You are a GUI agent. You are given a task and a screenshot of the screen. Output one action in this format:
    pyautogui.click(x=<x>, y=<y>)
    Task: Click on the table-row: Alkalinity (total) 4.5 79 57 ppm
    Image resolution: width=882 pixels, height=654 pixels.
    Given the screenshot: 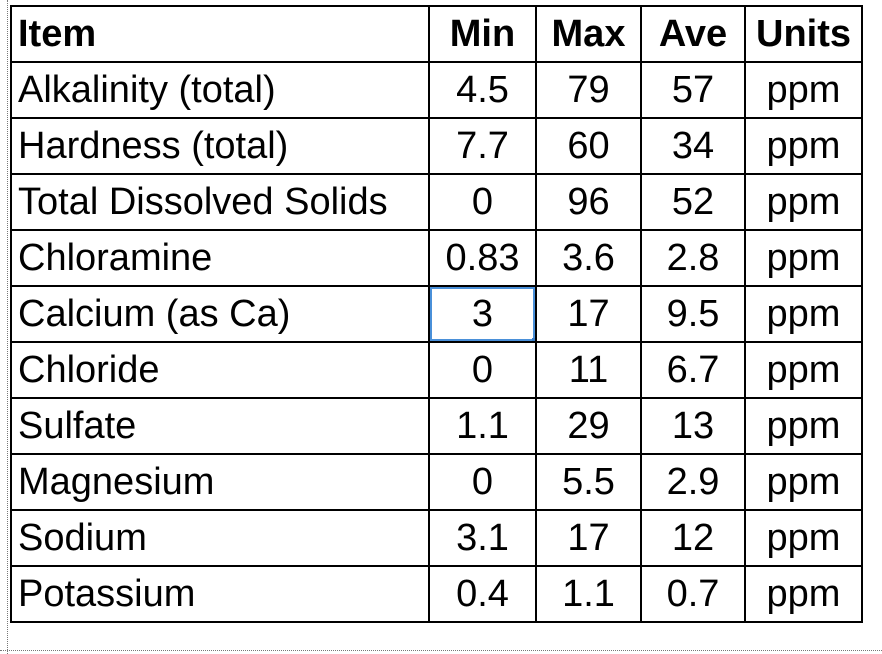 What is the action you would take?
    pyautogui.click(x=436, y=90)
    